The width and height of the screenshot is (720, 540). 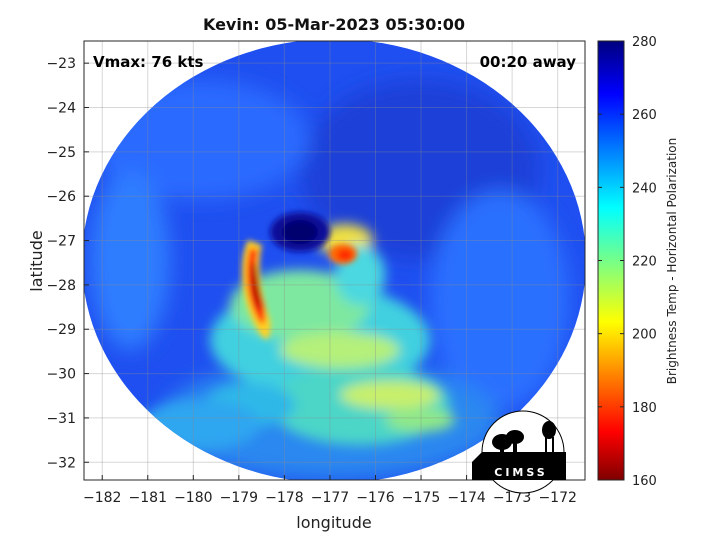 I want to click on y-axis-label: latitude, so click(x=36, y=260).